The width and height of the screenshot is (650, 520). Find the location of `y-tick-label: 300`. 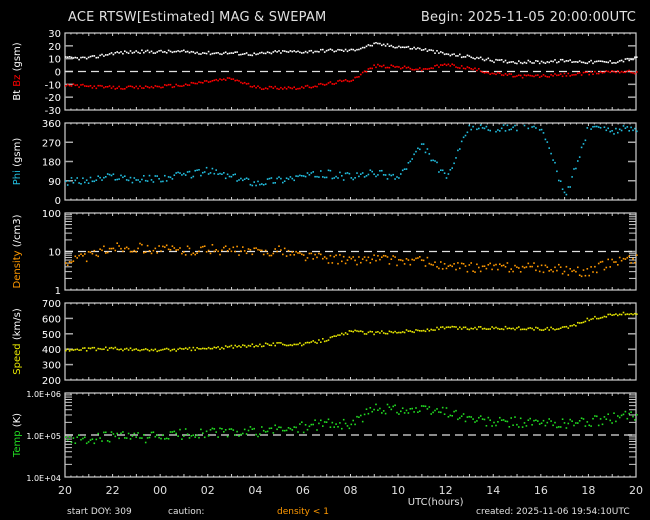

y-tick-label: 300 is located at coordinates (51, 366).